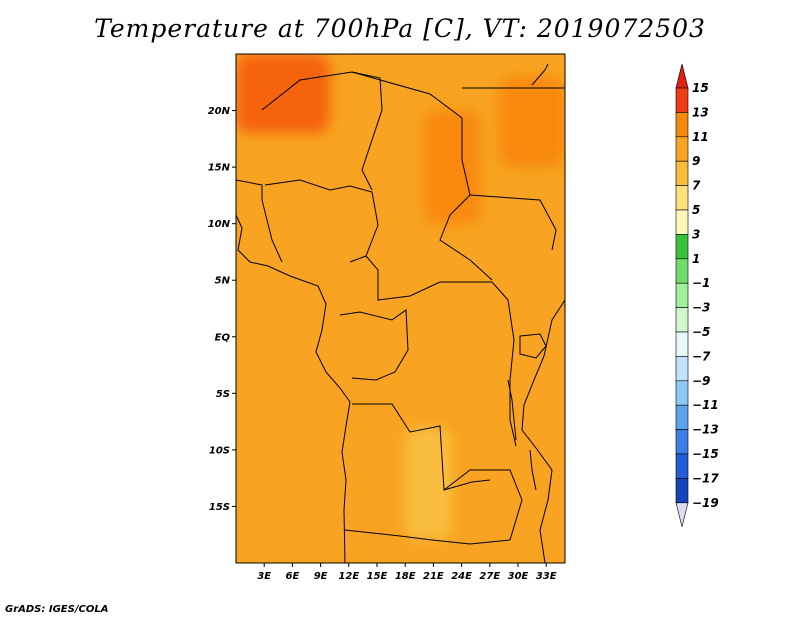  What do you see at coordinates (701, 356) in the screenshot?
I see `colorbar-label: −7` at bounding box center [701, 356].